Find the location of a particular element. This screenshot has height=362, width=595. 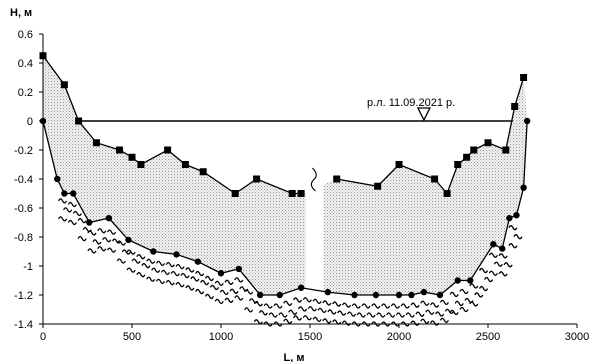

y-tick-label: -1 is located at coordinates (28, 267).